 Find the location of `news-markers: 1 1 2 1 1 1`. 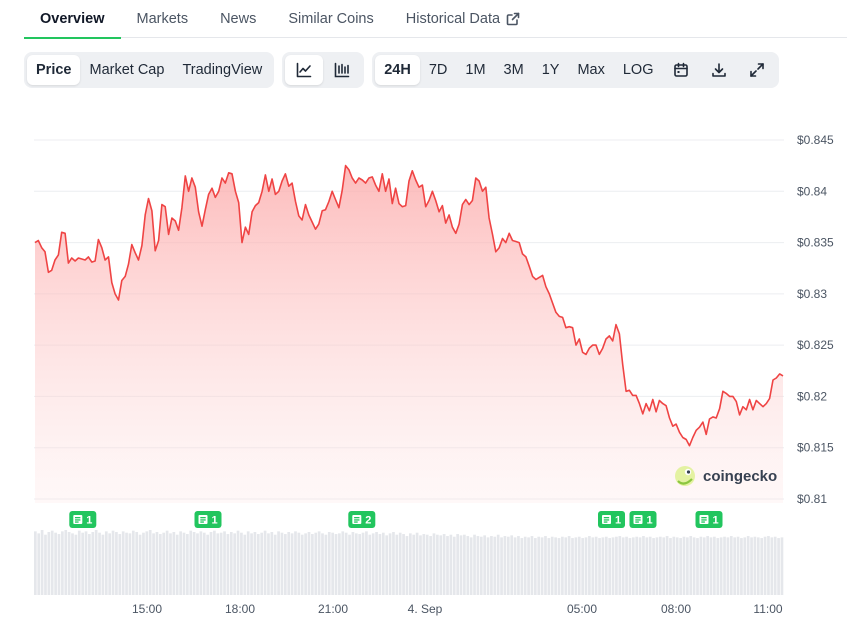

news-markers: 1 1 2 1 1 1 is located at coordinates (396, 519).